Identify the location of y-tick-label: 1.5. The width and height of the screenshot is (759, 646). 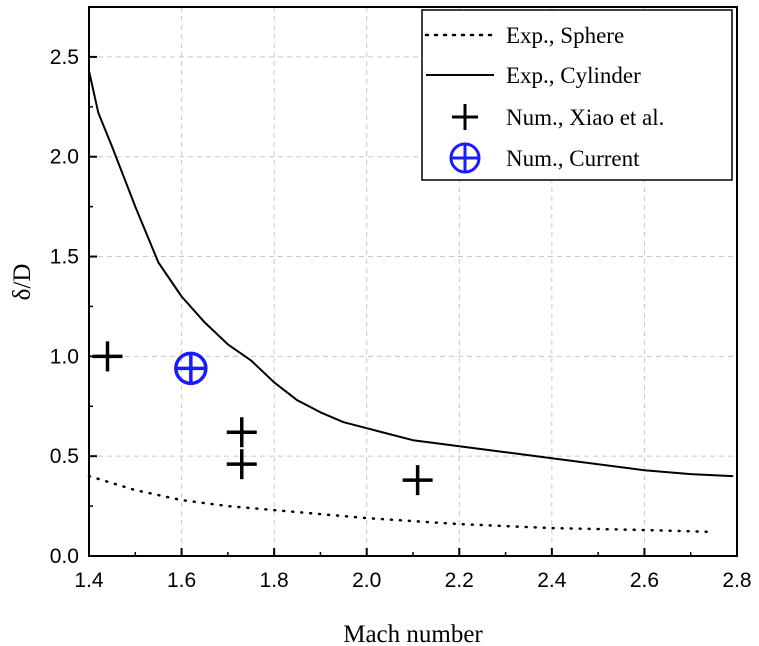
(64, 257).